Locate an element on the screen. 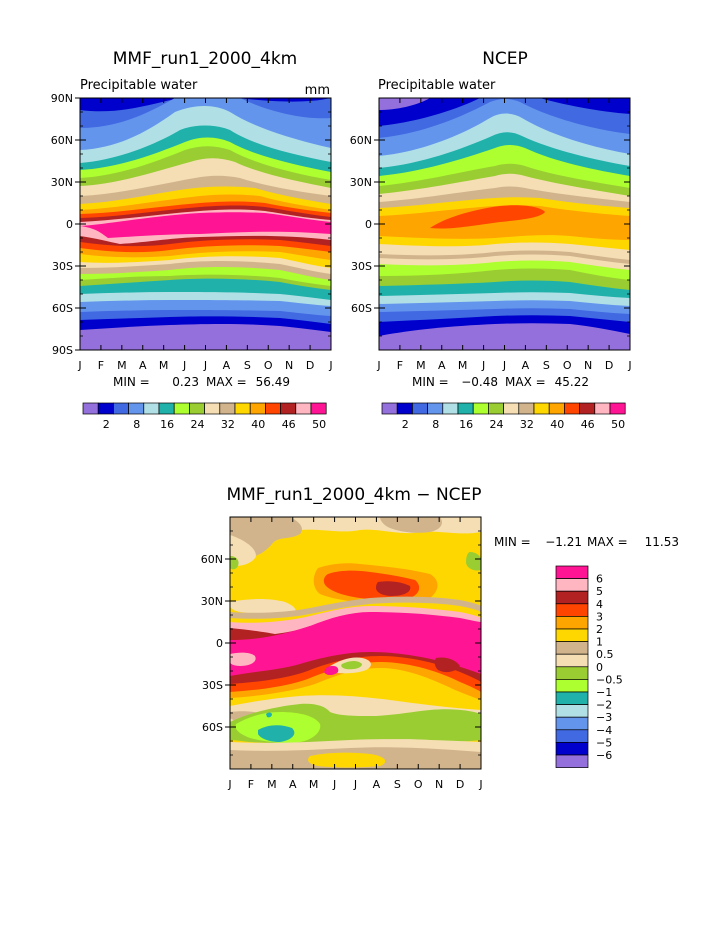 The height and width of the screenshot is (939, 723). diff-colorbar-label: −4 is located at coordinates (604, 730).